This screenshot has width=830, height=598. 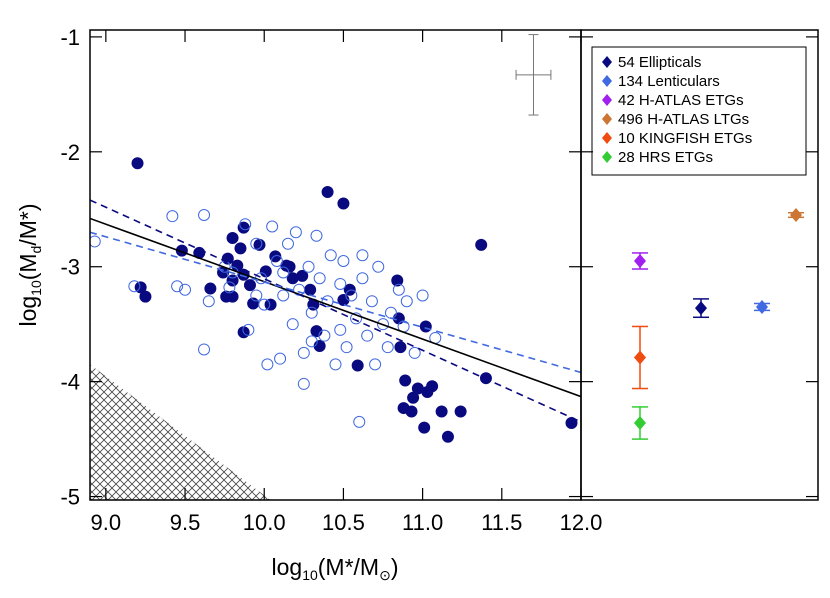 What do you see at coordinates (395, 567) in the screenshot?
I see `axis-label-part: )` at bounding box center [395, 567].